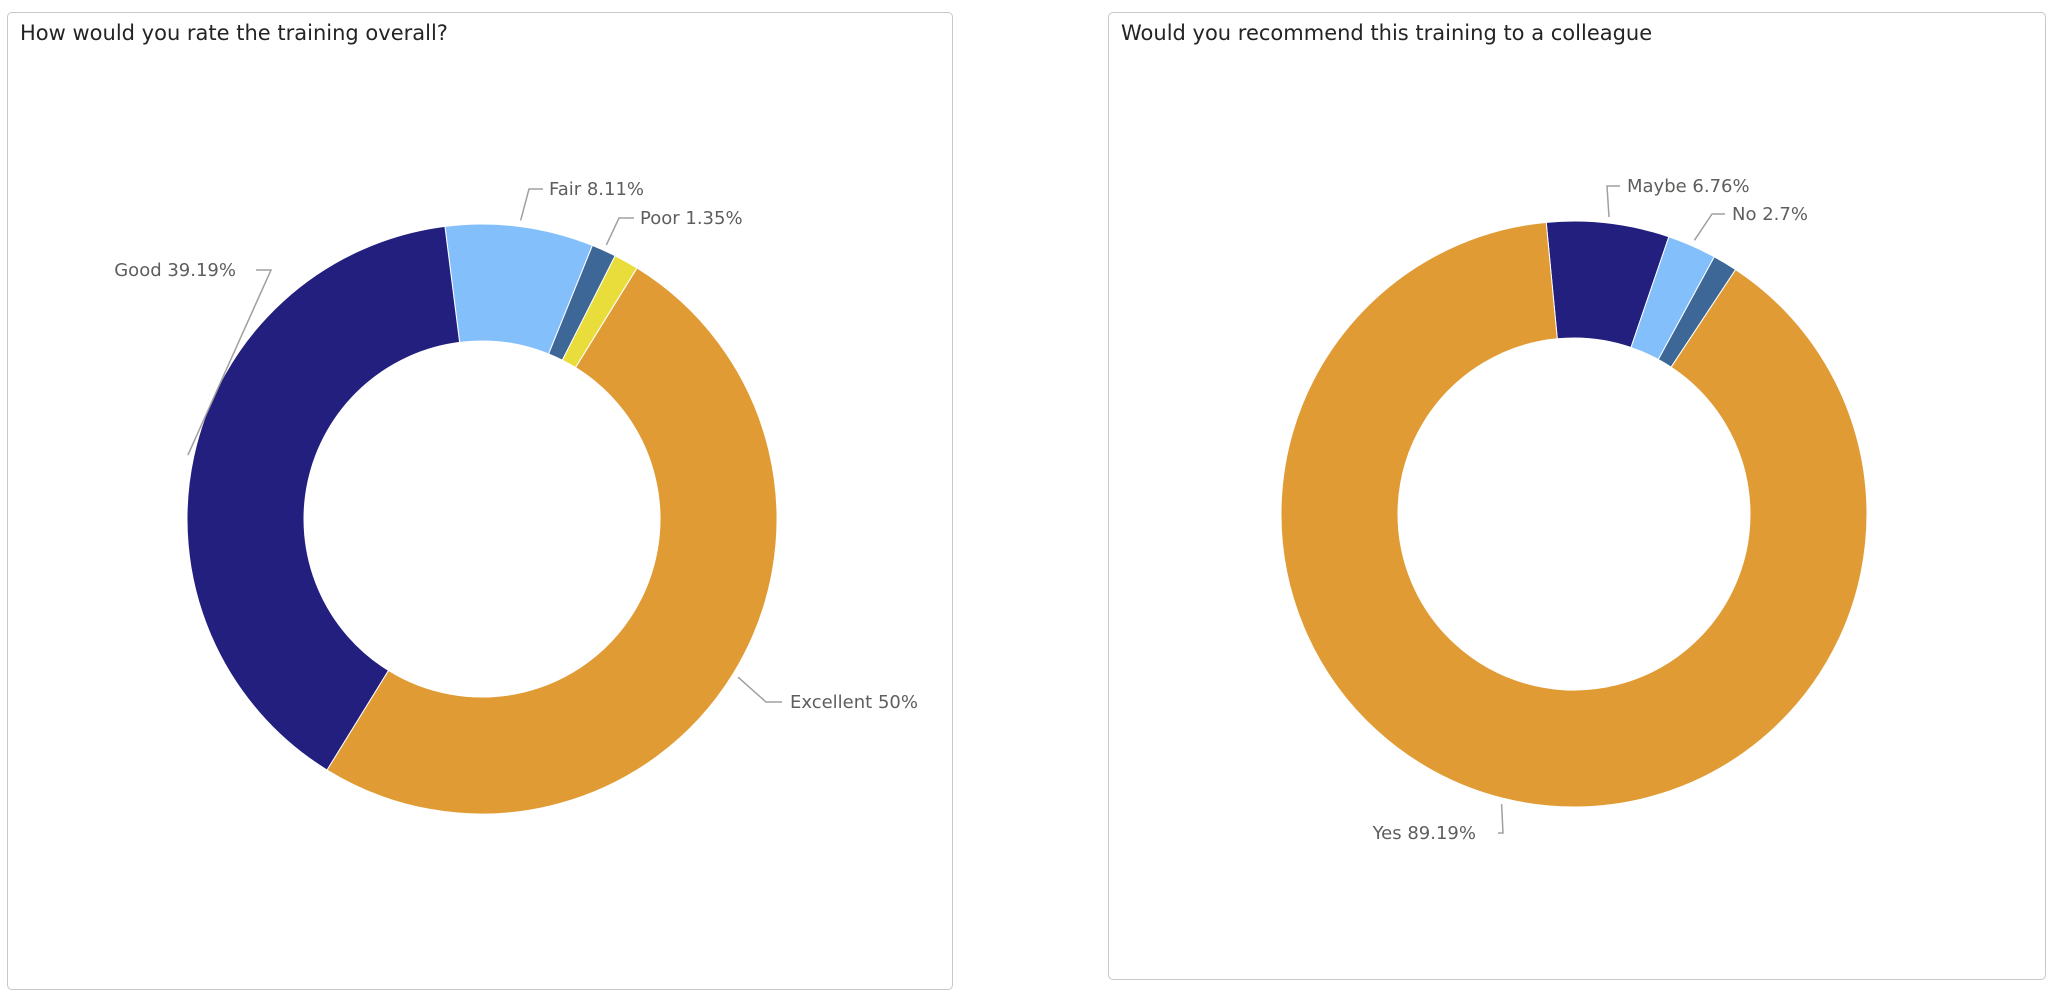 This screenshot has width=2054, height=997. What do you see at coordinates (1424, 833) in the screenshot?
I see `data-label-yes: Yes 89.19%` at bounding box center [1424, 833].